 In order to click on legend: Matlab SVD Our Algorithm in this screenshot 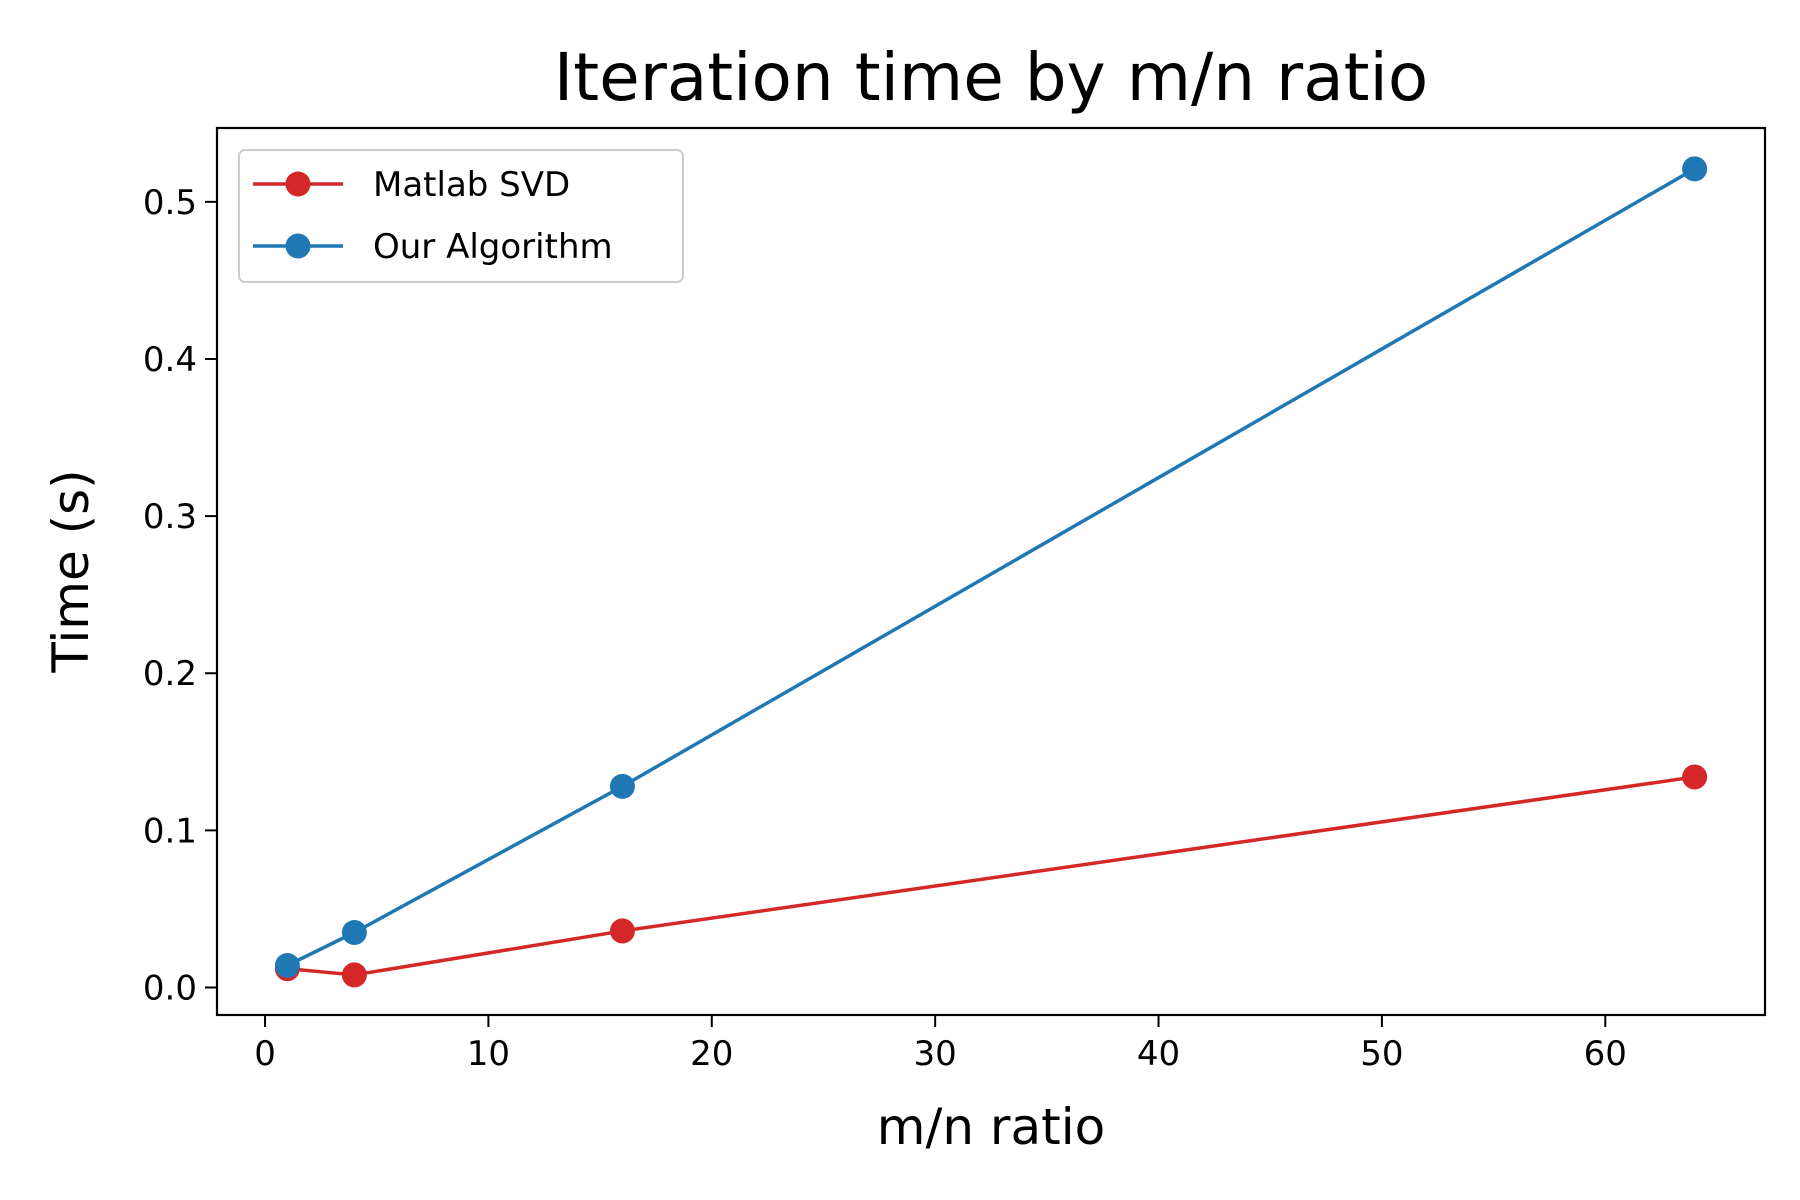, I will do `click(461, 216)`.